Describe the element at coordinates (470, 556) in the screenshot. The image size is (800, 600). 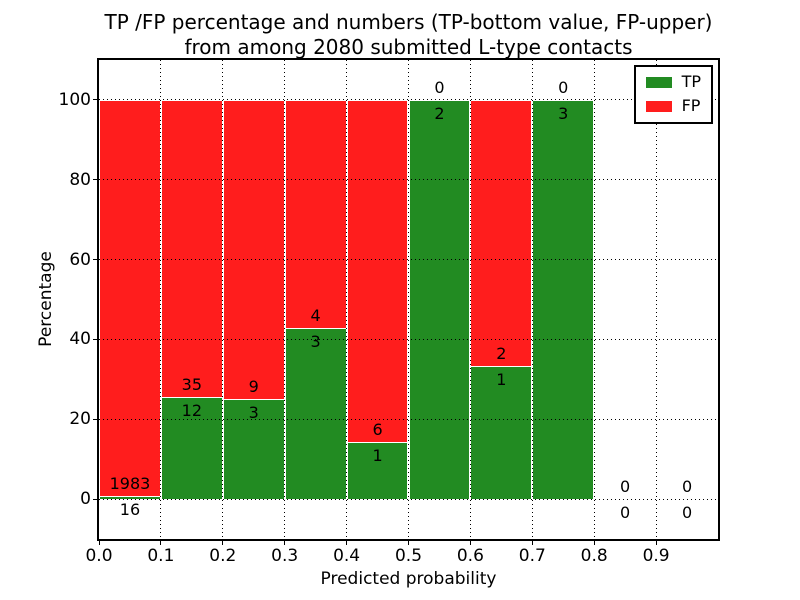
I see `x-tick-label: 0.6` at that location.